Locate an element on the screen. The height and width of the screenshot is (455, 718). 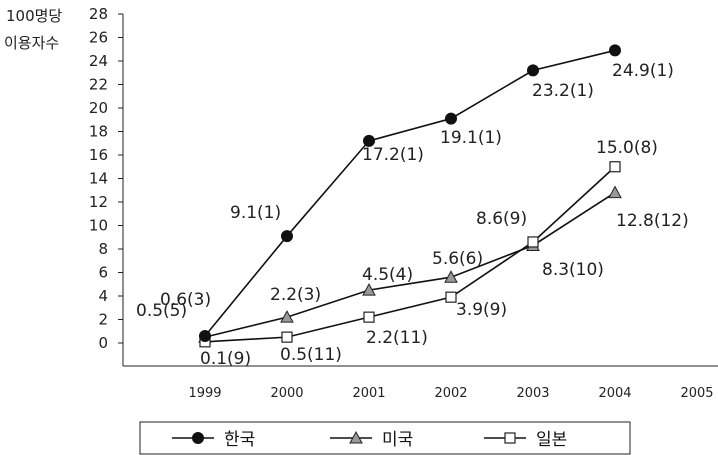
y-tick-label: 22 is located at coordinates (98, 85).